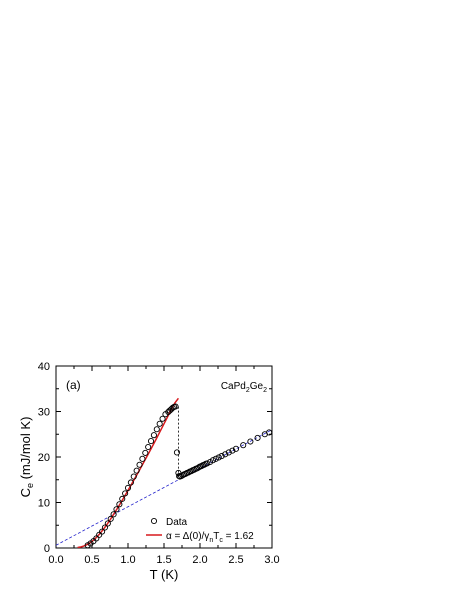  What do you see at coordinates (91, 560) in the screenshot?
I see `x-tick-label: 0.5` at bounding box center [91, 560].